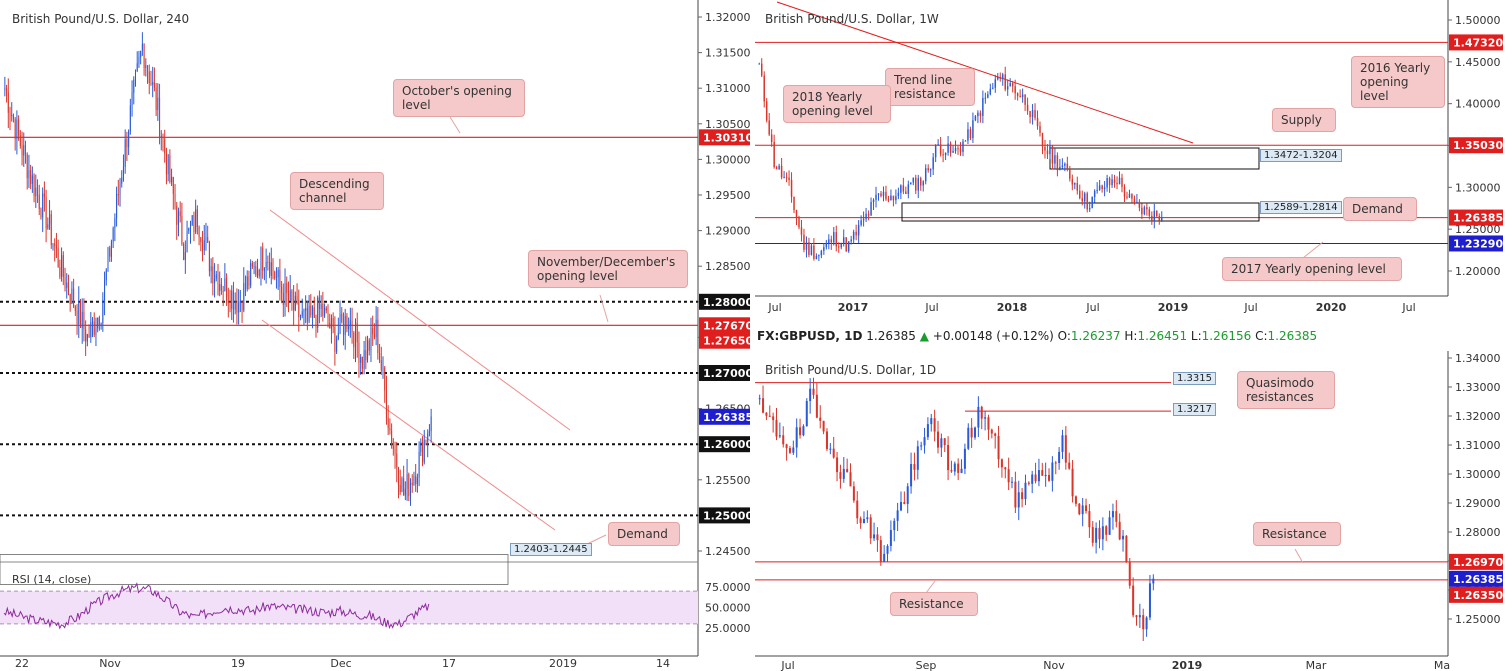 This screenshot has width=1505, height=671. Describe the element at coordinates (101, 19) in the screenshot. I see `h4-chart-title: British Pound/U.S. Dollar, 240` at that location.